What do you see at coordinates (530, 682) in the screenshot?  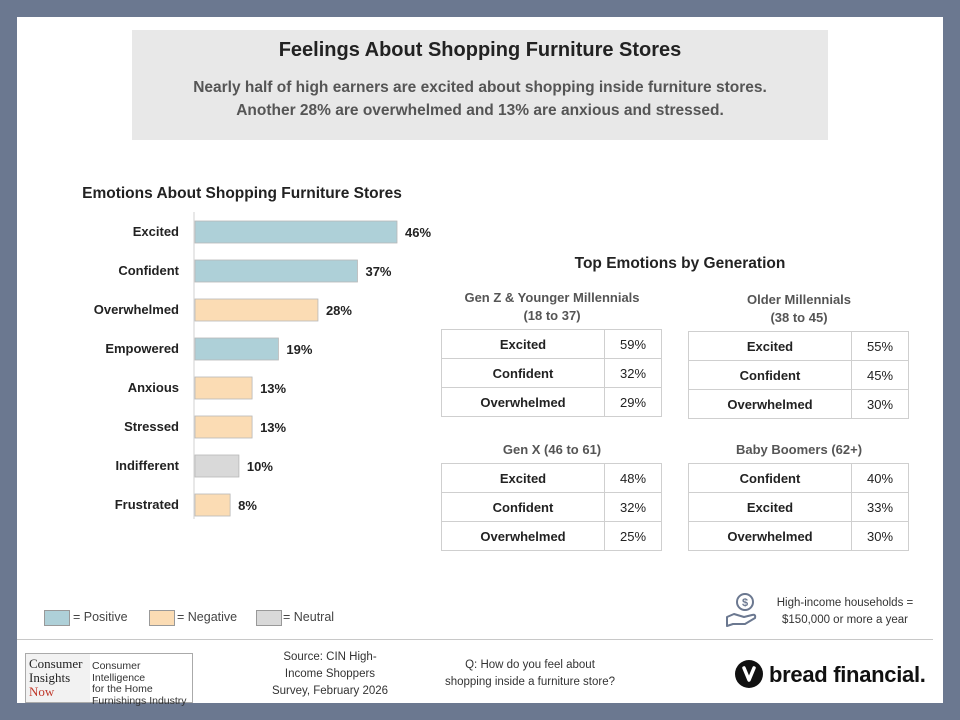 I see `question-line-2: shopping inside a furniture store?` at bounding box center [530, 682].